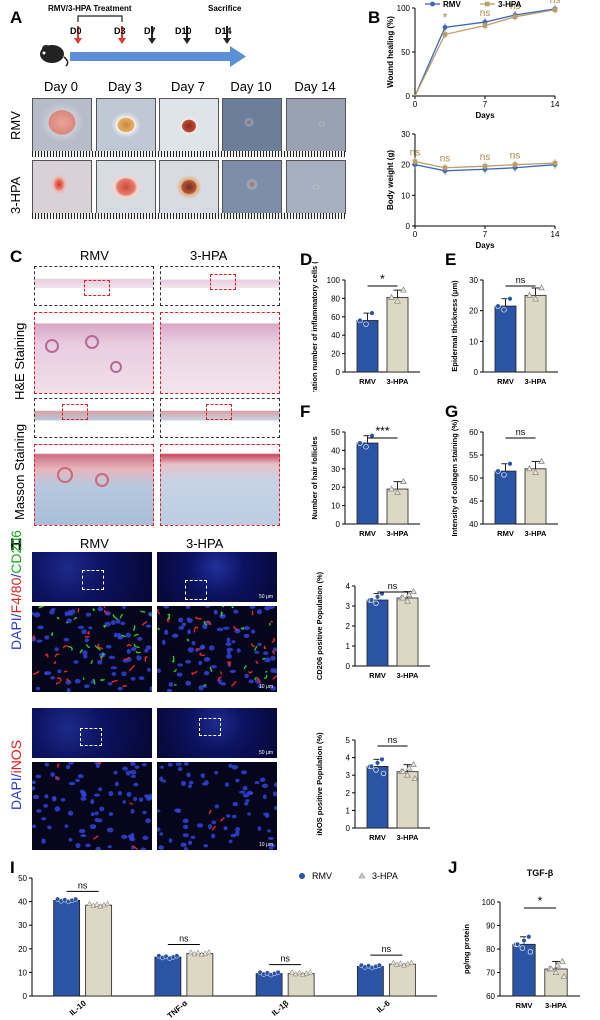 Image resolution: width=600 pixels, height=1020 pixels. What do you see at coordinates (405, 134) in the screenshot?
I see `y-tick-label: 30` at bounding box center [405, 134].